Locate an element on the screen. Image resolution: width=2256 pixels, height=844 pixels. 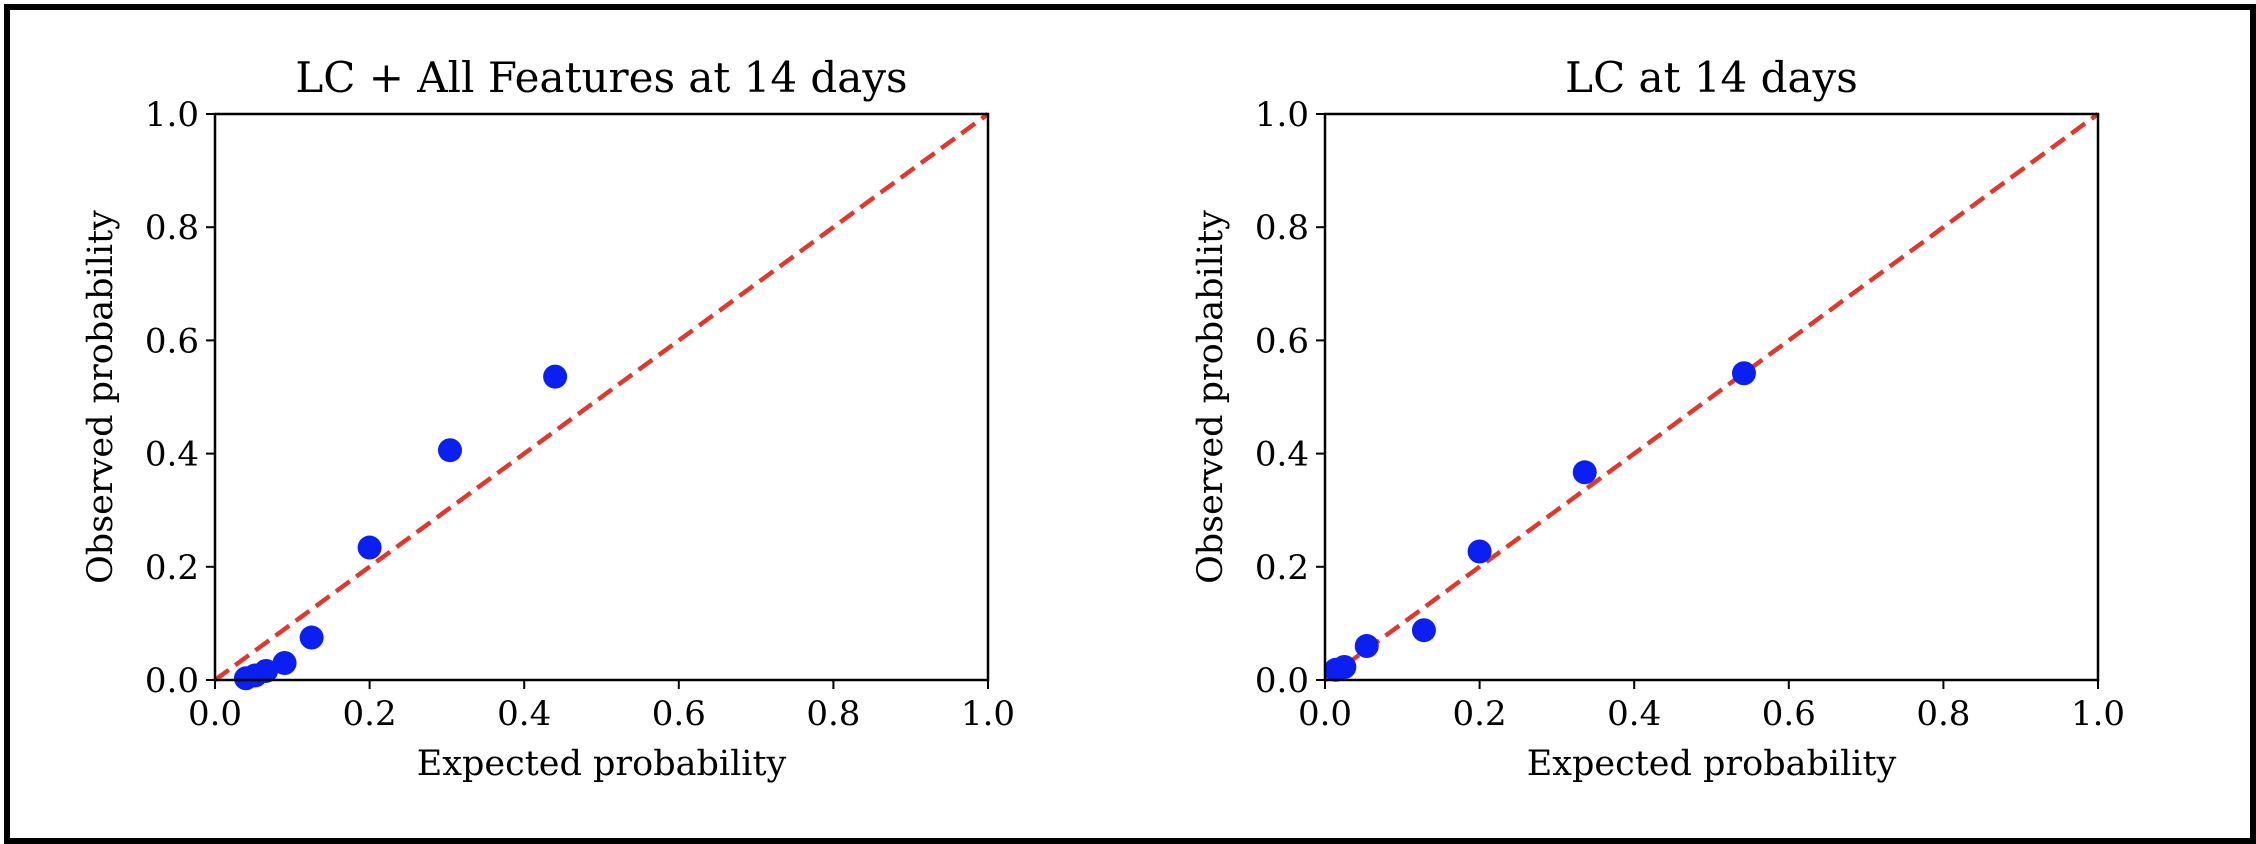
chart2-x-tick-label: 1.0 is located at coordinates (2098, 714).